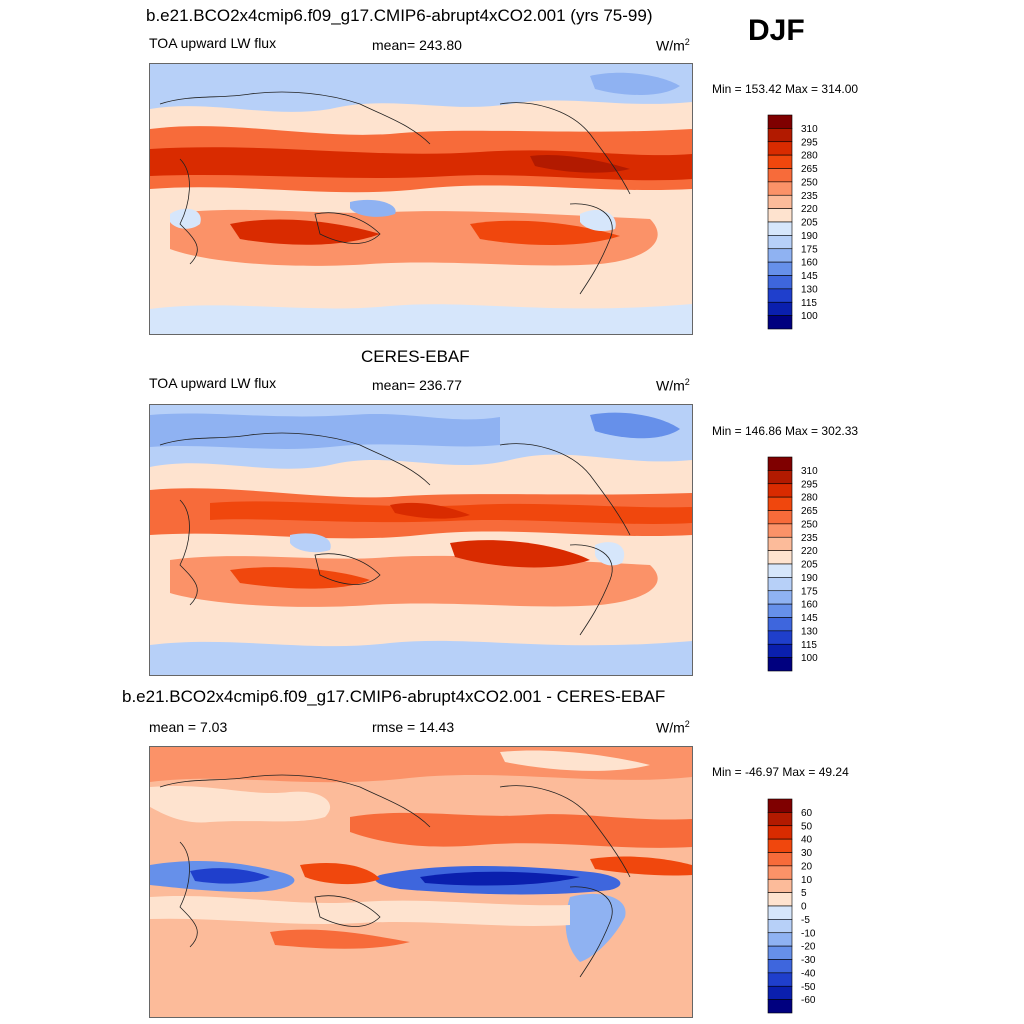  What do you see at coordinates (780, 772) in the screenshot?
I see `panel-3-minmax: Min = -46.97 Max = 49.24` at bounding box center [780, 772].